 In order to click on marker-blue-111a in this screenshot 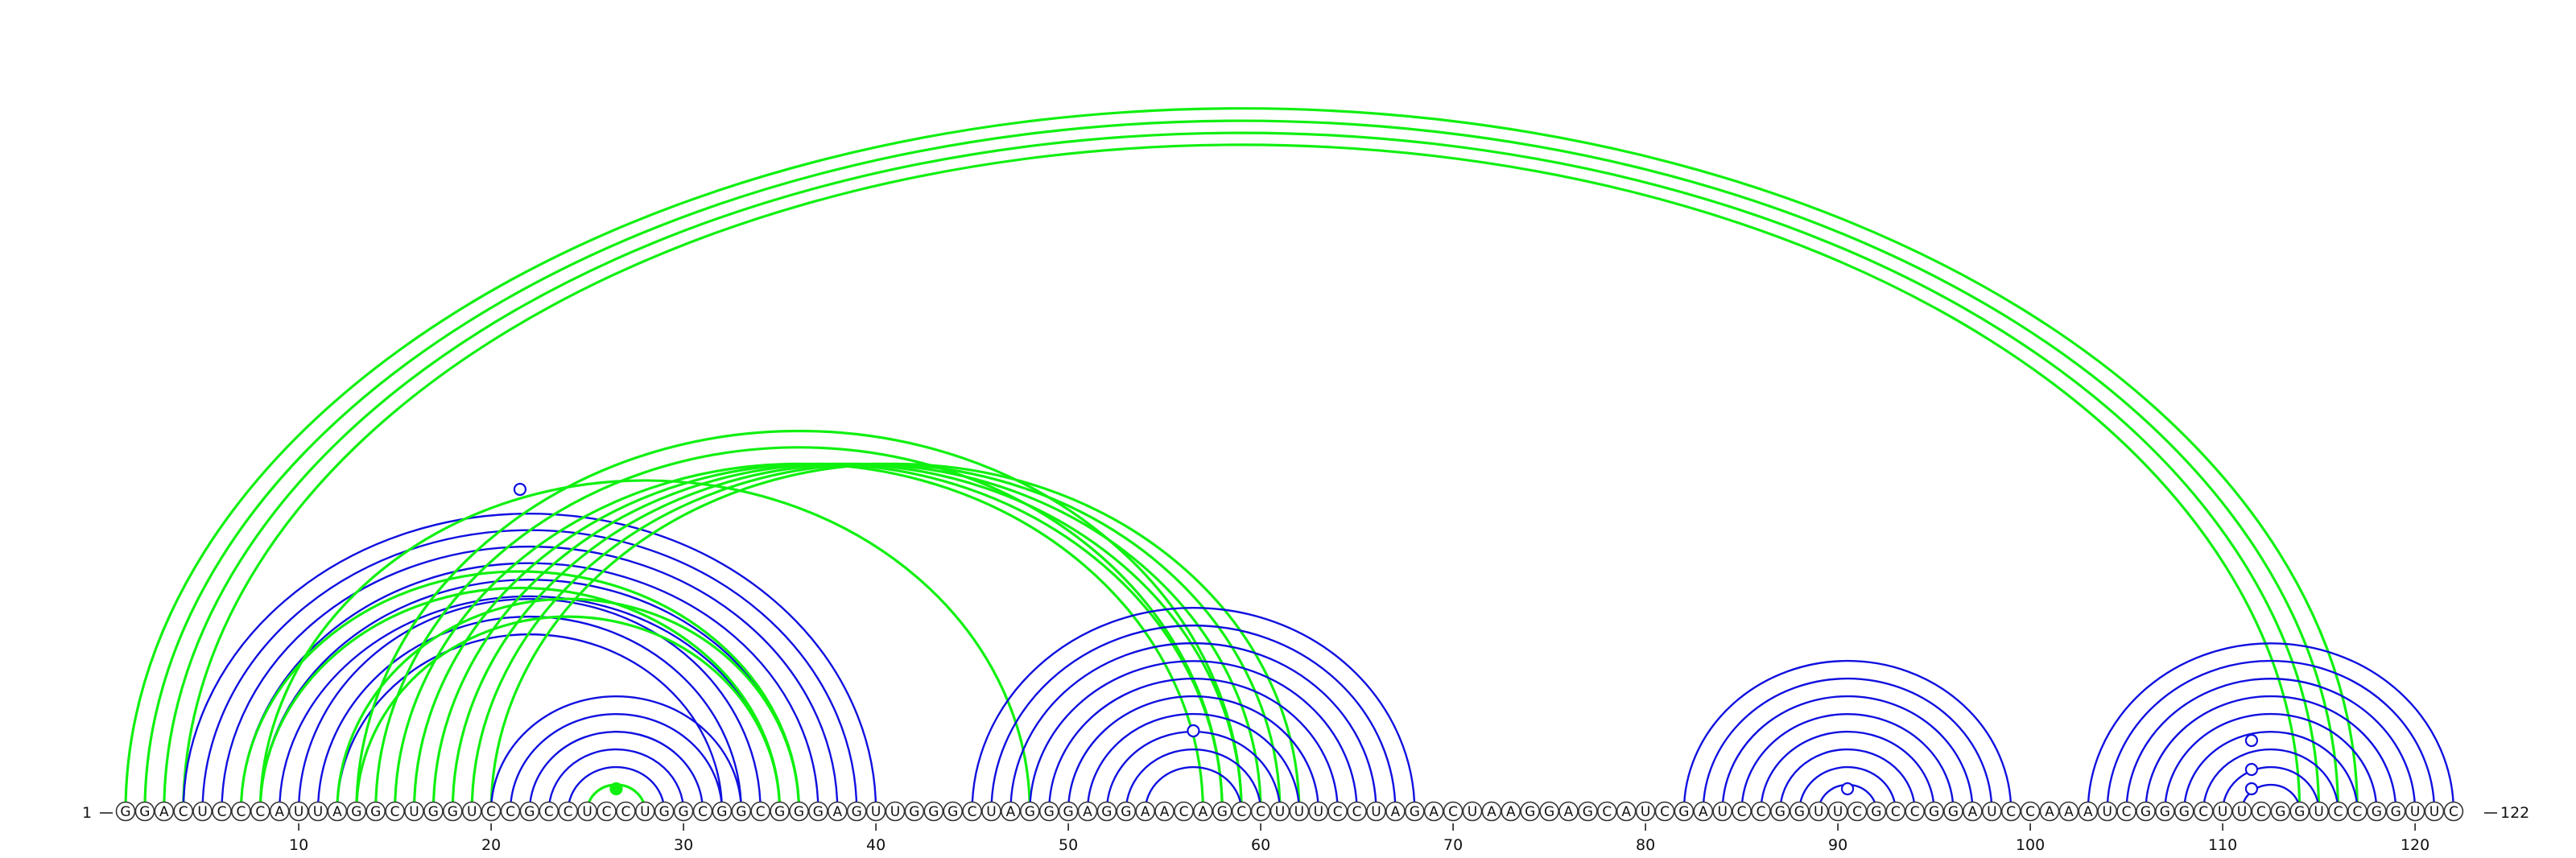, I will do `click(2251, 789)`.